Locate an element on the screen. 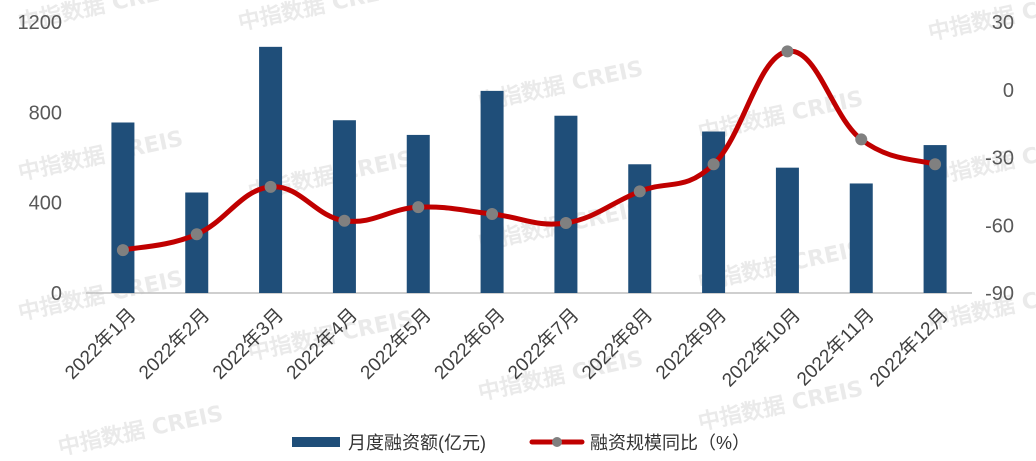  left-axis-tick-label: 400 is located at coordinates (45, 204).